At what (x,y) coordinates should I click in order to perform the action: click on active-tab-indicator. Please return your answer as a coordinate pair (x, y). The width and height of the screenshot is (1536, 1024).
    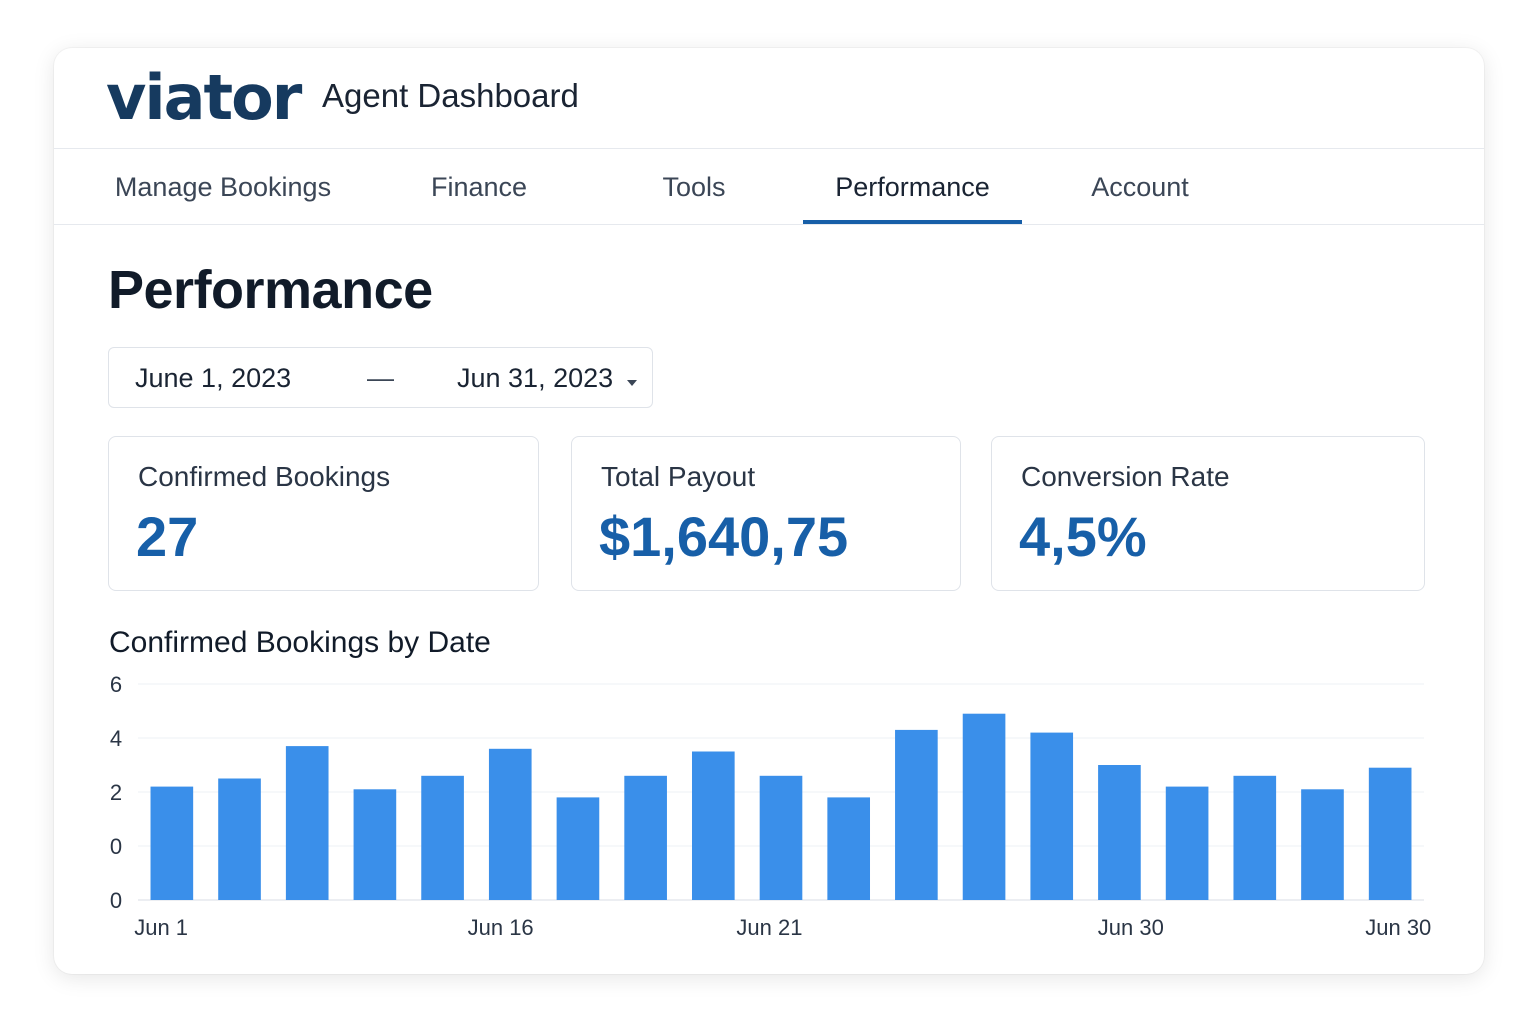
    Looking at the image, I should click on (912, 222).